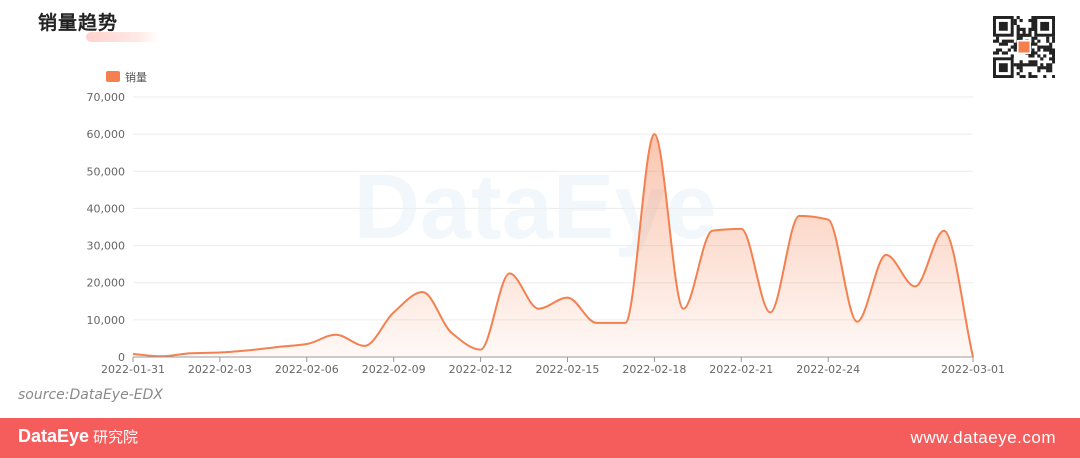  Describe the element at coordinates (394, 369) in the screenshot. I see `x-tick-label: 2022-02-09` at that location.